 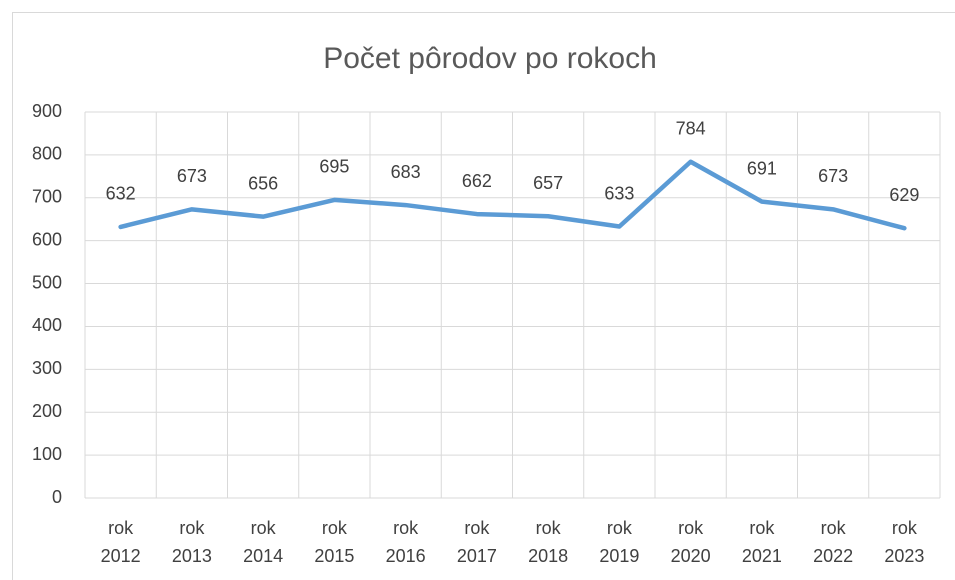 I want to click on data-label: 629, so click(x=904, y=195).